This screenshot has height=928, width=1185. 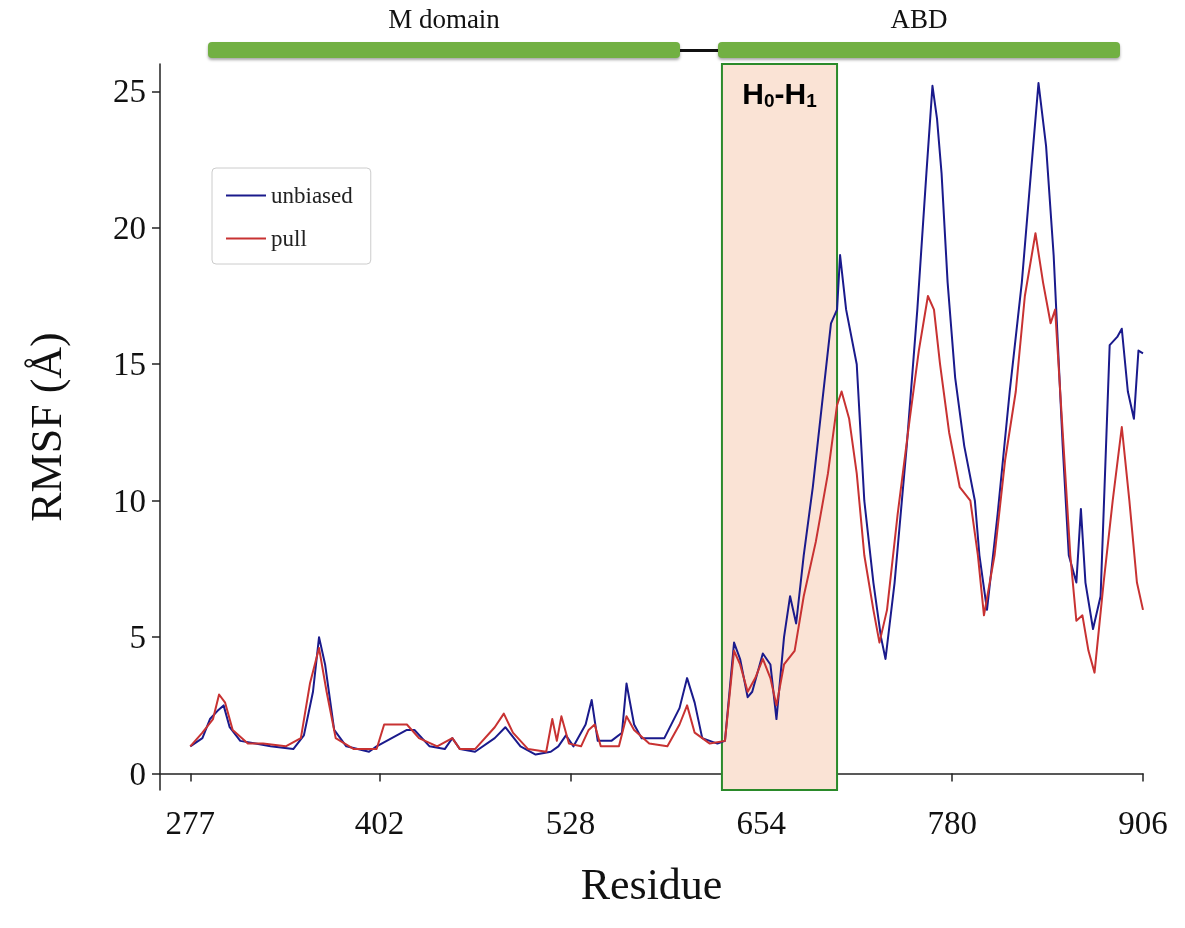 What do you see at coordinates (761, 822) in the screenshot?
I see `x-tick-label: 654` at bounding box center [761, 822].